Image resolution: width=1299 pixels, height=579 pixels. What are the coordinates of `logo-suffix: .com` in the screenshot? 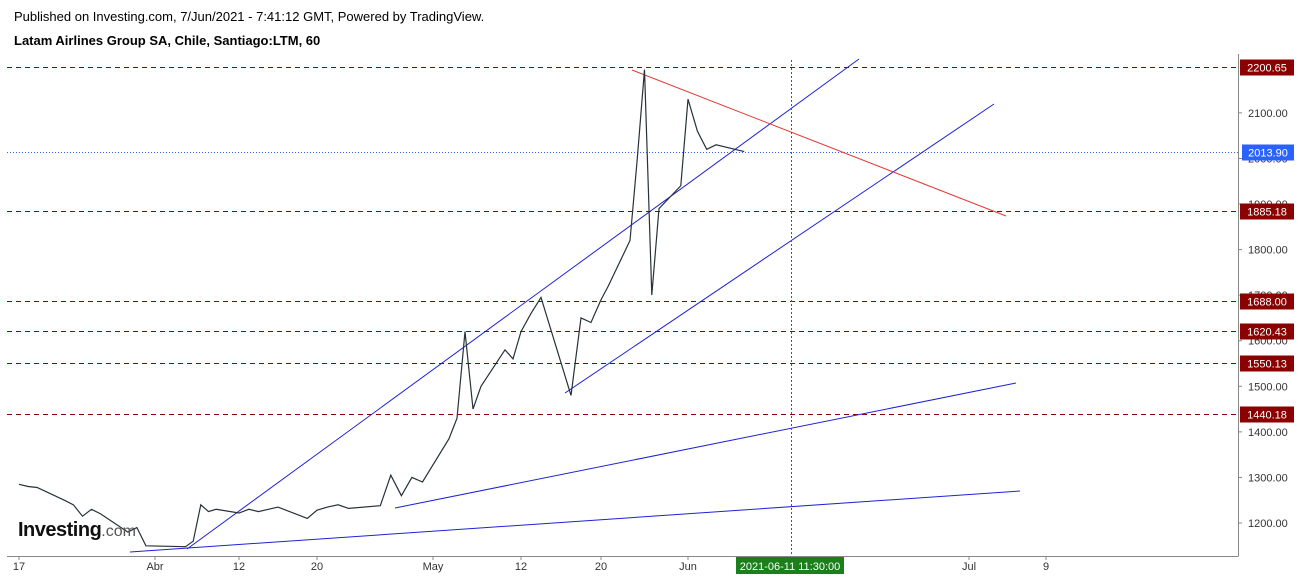 It's located at (118, 531).